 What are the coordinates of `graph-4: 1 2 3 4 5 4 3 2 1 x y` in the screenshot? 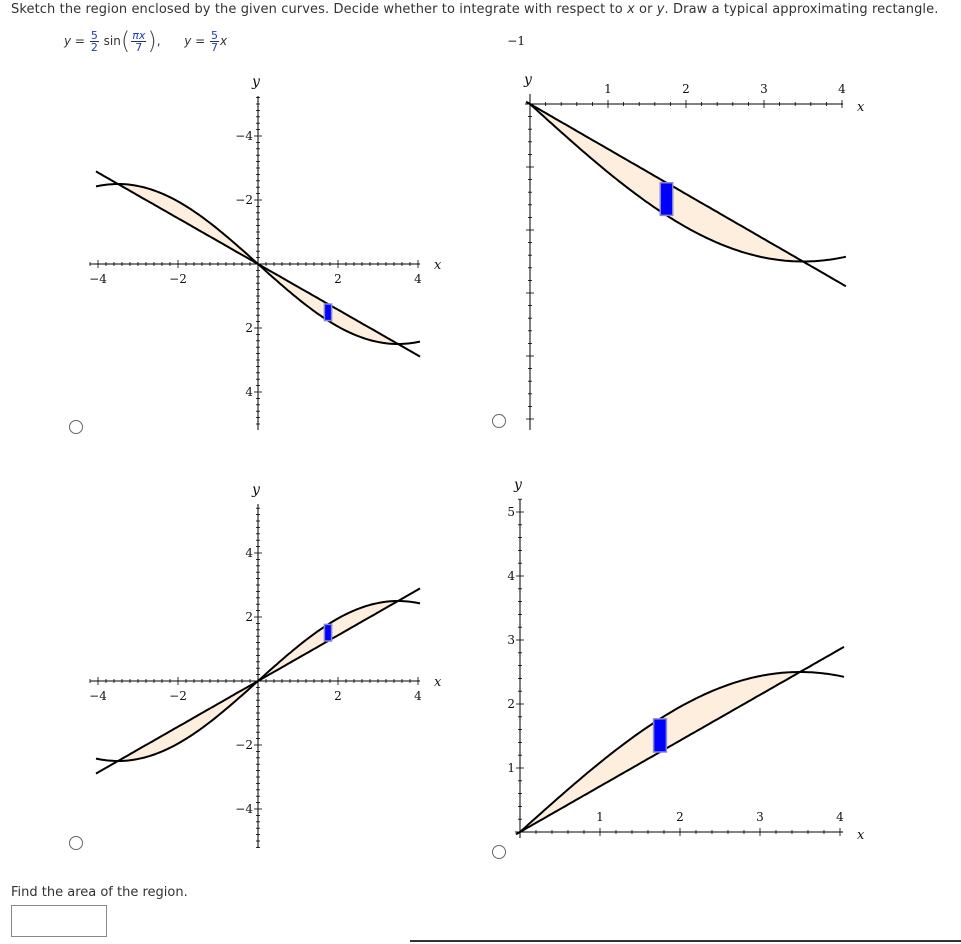 It's located at (686, 660).